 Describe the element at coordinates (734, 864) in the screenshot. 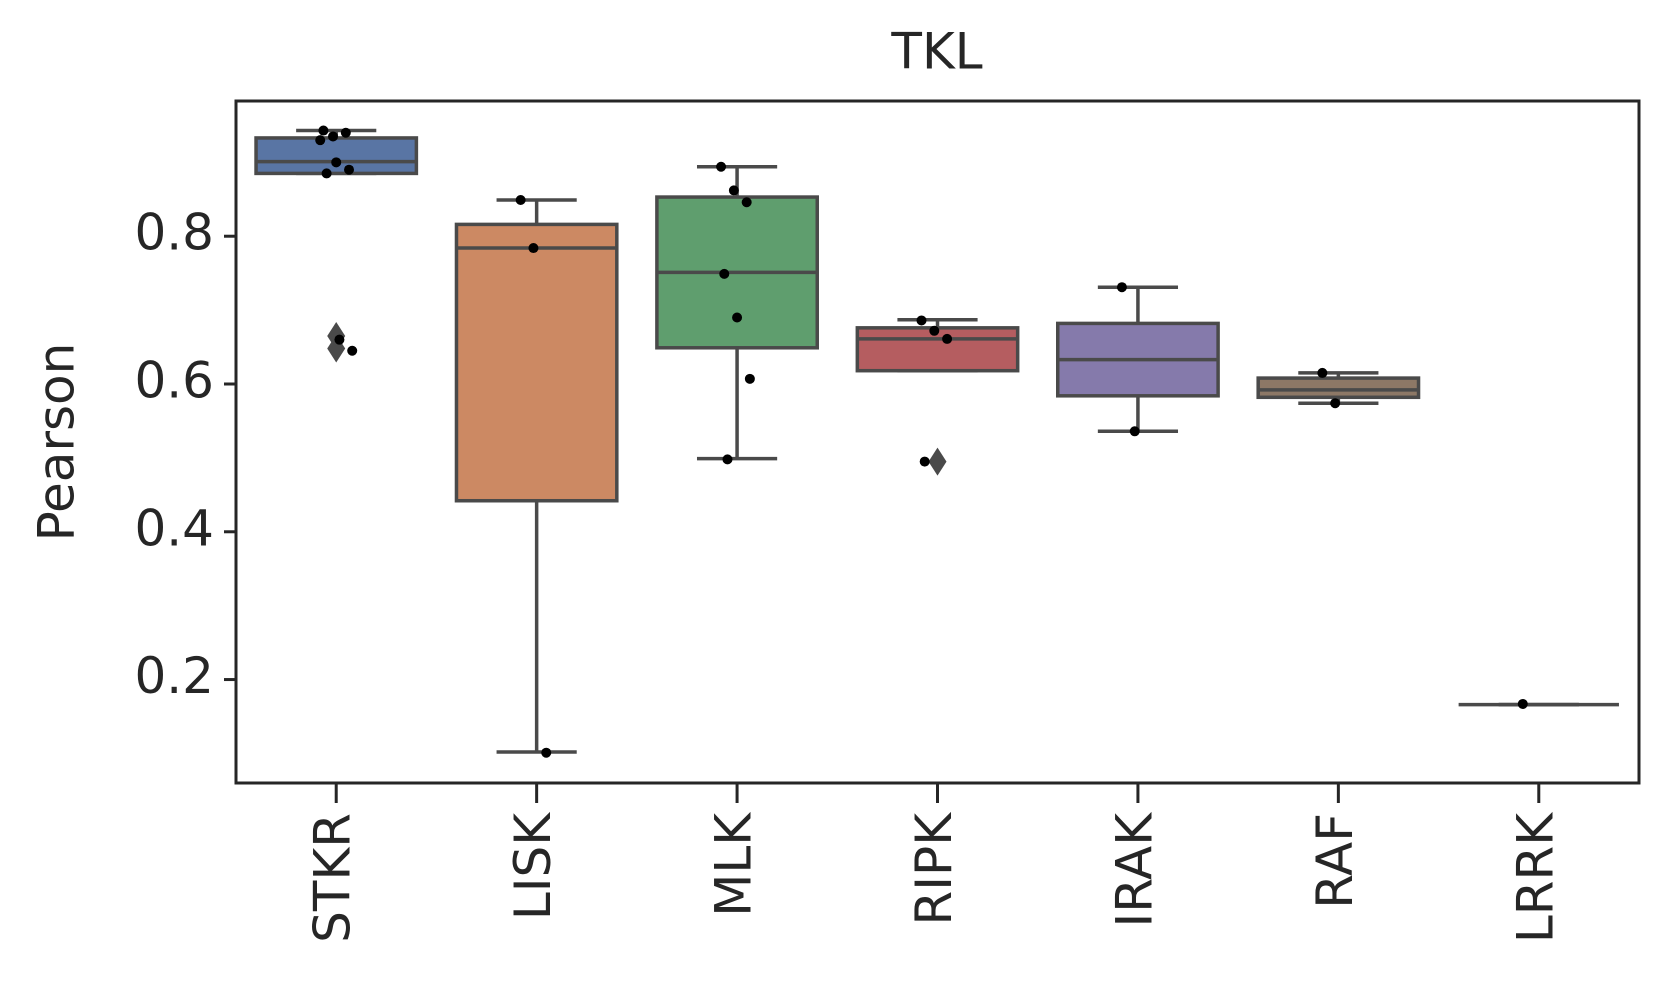

I see `x-tick-label: MLK` at that location.